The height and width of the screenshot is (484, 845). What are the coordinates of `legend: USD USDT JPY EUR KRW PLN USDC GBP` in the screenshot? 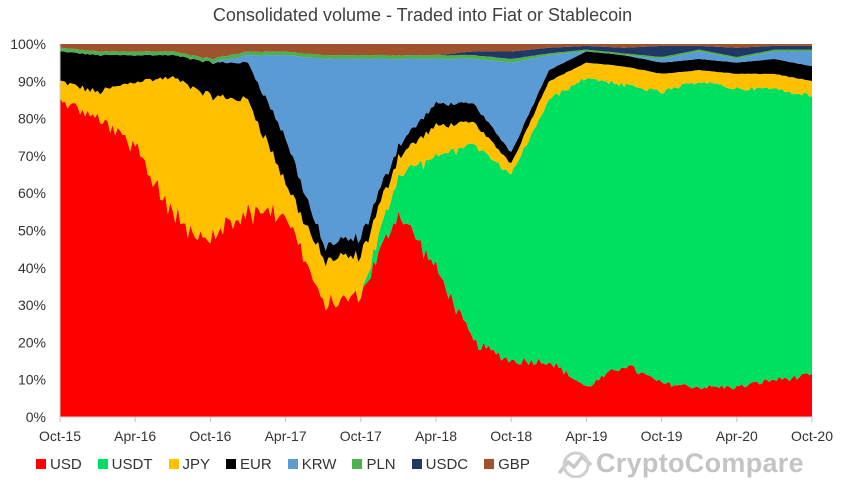 It's located at (291, 464).